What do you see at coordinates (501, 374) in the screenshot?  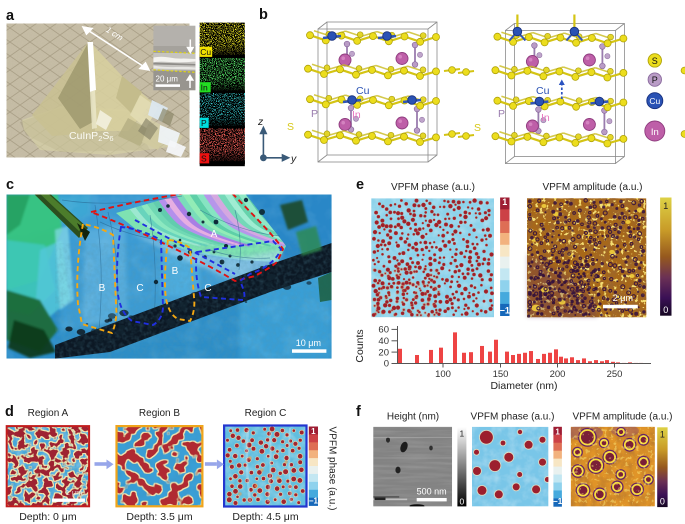 I see `svg-text: 150` at bounding box center [501, 374].